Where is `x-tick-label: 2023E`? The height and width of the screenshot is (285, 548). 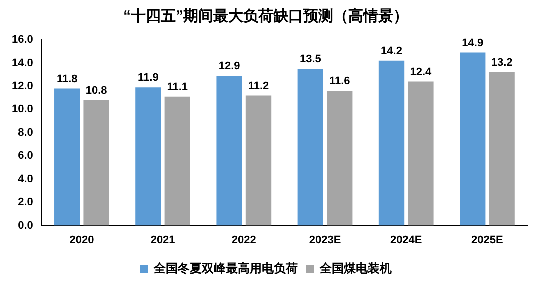 x-tick-label: 2023E is located at coordinates (325, 240).